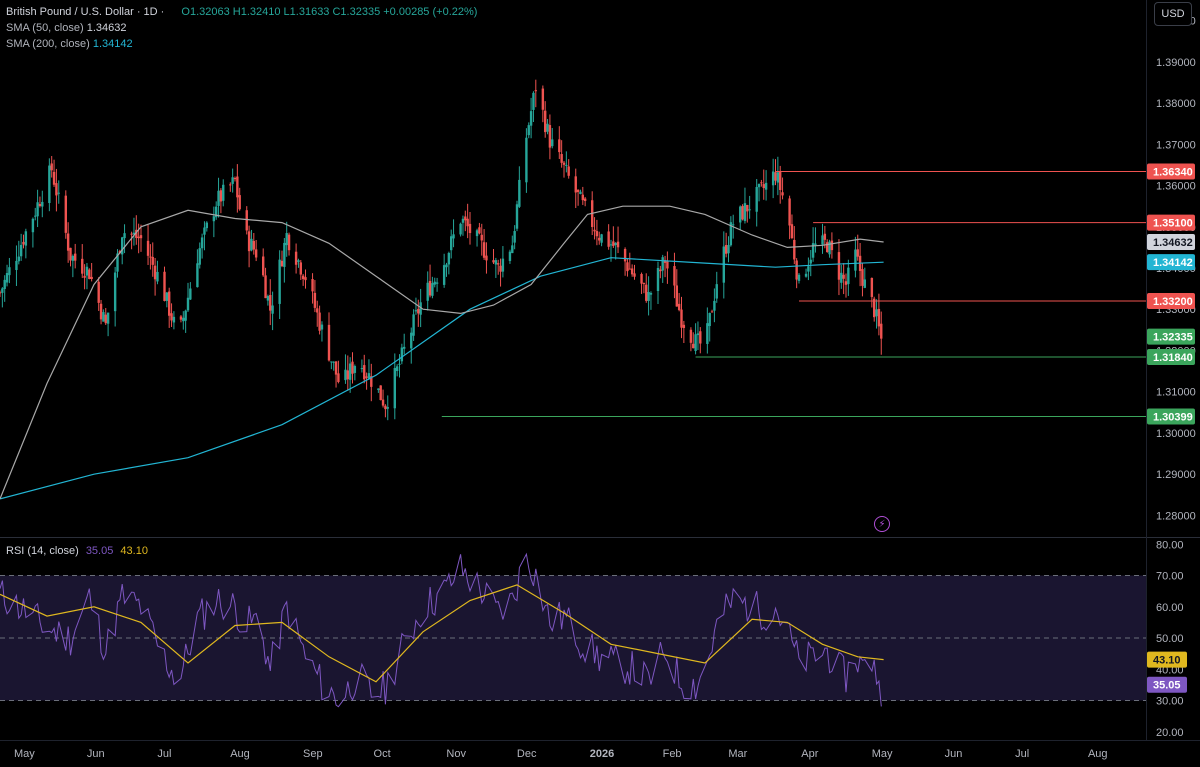 The width and height of the screenshot is (1200, 767). What do you see at coordinates (882, 524) in the screenshot?
I see `lightning-icon: ⚡` at bounding box center [882, 524].